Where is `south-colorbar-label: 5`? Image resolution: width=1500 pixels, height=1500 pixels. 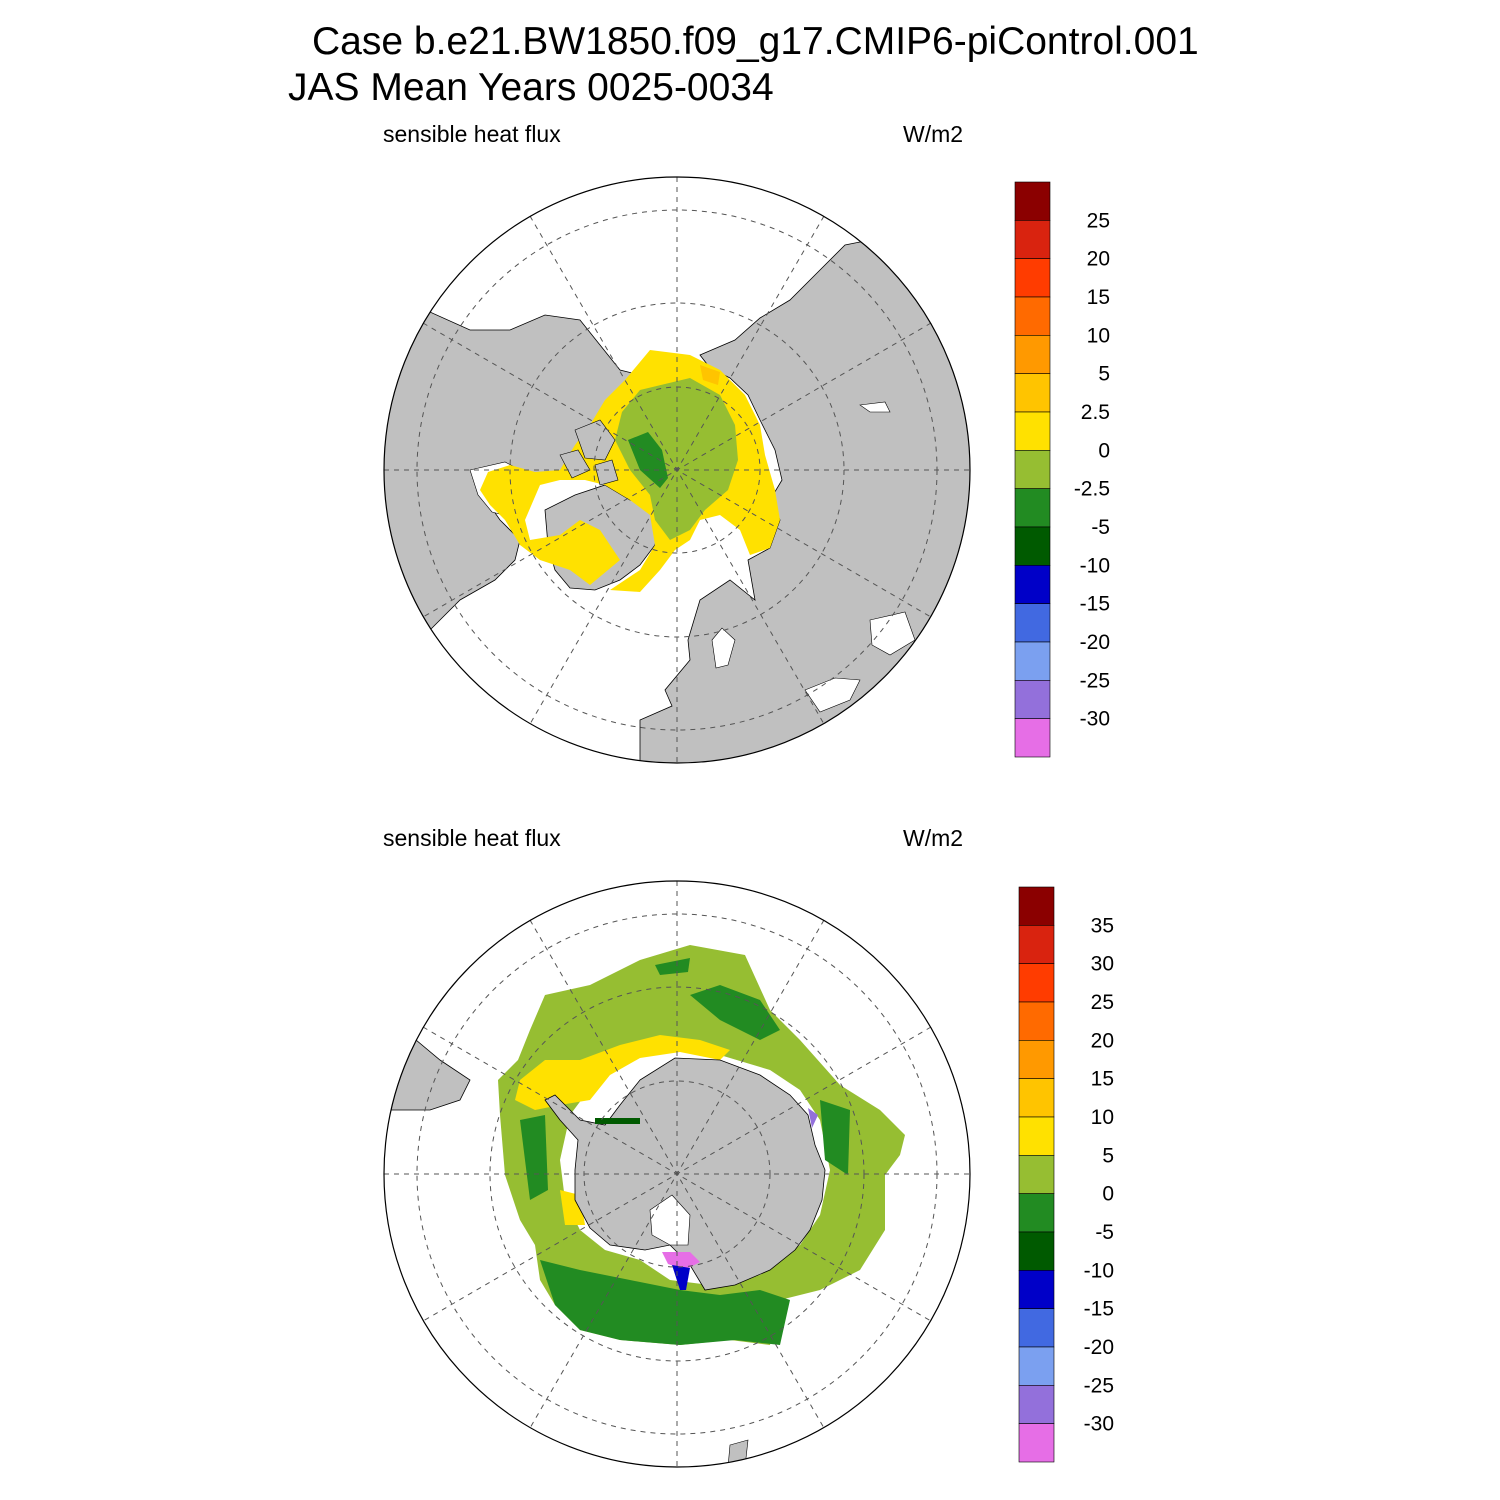
south-colorbar-label: 5 is located at coordinates (1108, 1155).